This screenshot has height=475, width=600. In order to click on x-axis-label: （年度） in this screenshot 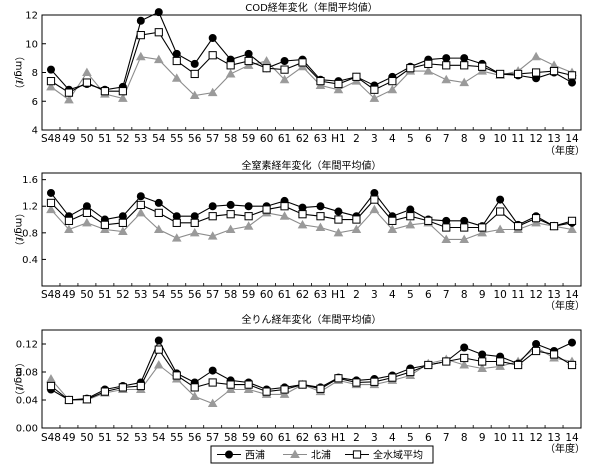, I will do `click(565, 305)`.